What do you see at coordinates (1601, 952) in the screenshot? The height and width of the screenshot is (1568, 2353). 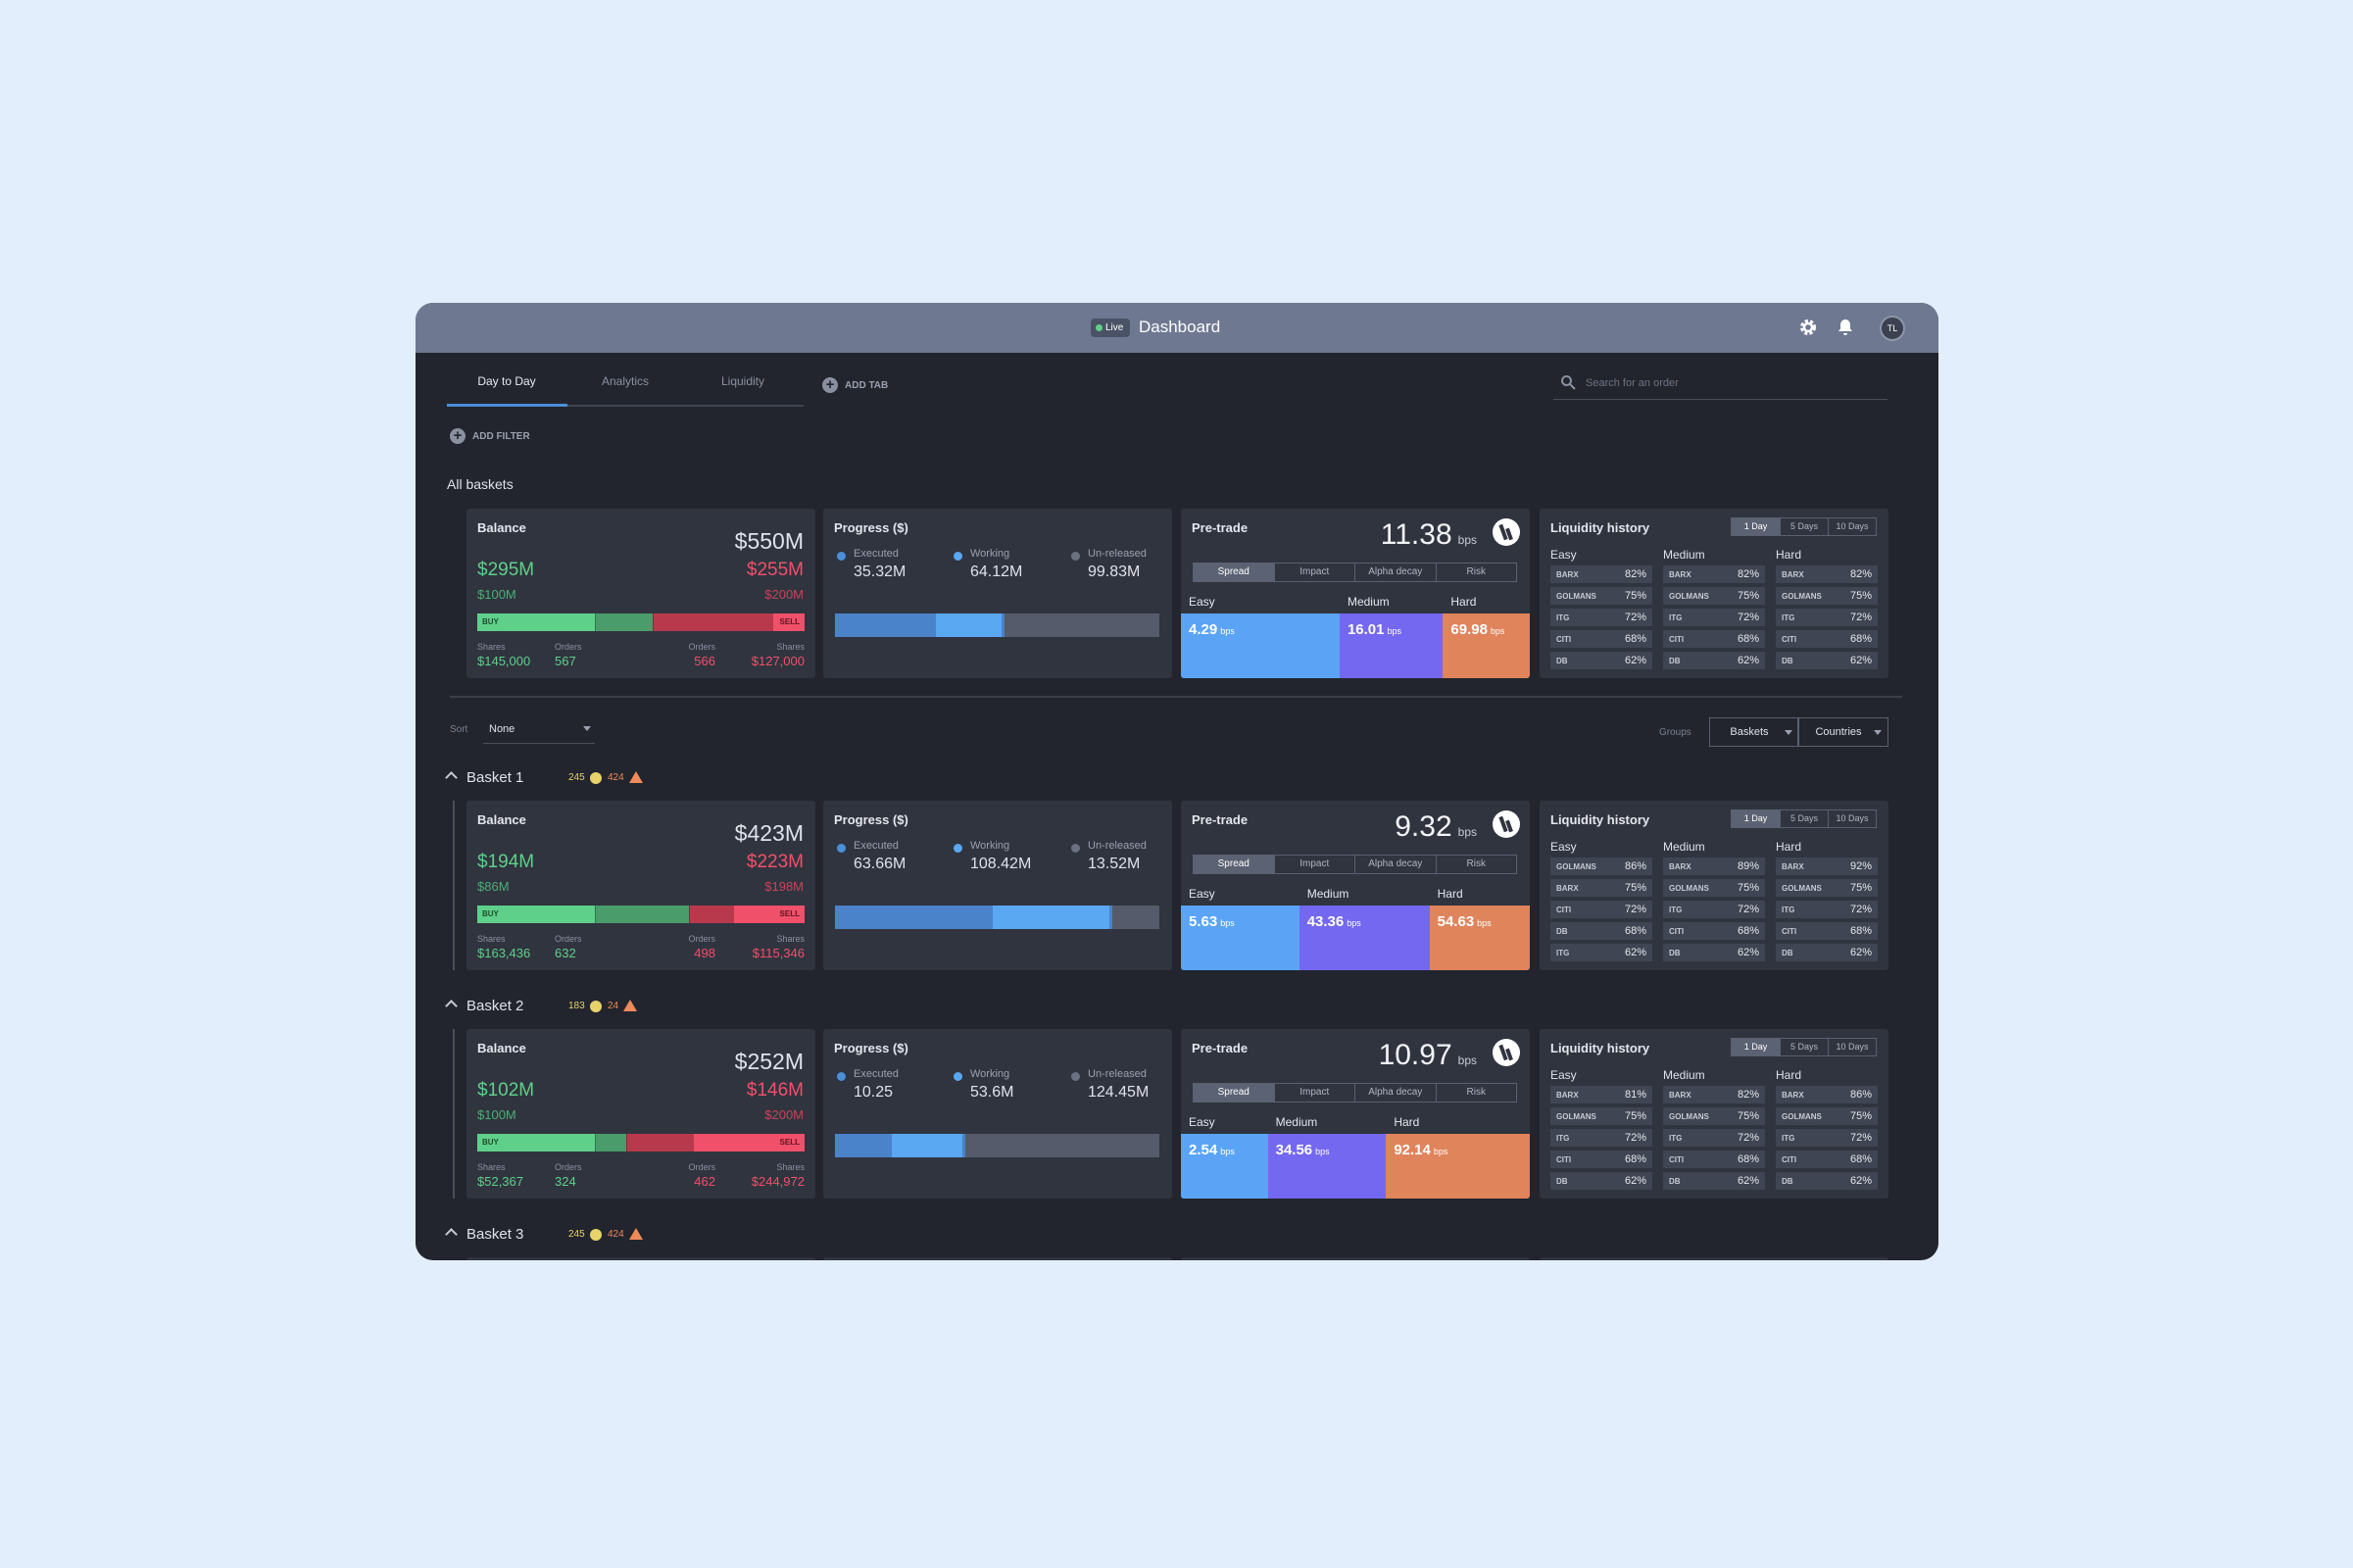 I see `liquidity-row: ITG 62%` at bounding box center [1601, 952].